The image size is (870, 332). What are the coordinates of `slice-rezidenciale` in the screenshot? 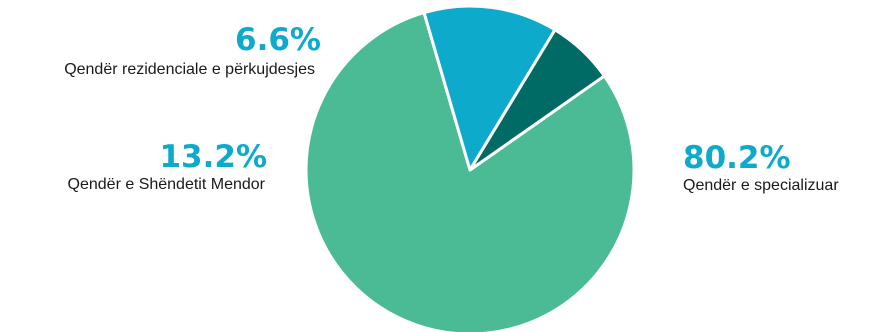 It's located at (537, 100).